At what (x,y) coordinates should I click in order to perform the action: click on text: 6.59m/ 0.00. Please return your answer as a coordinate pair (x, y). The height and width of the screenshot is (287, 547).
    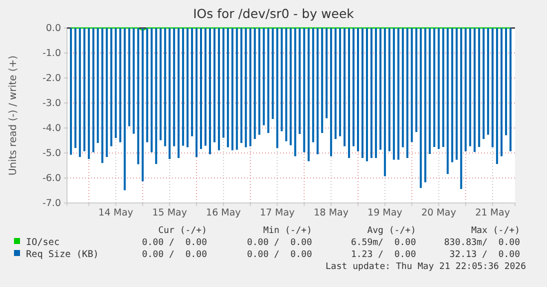
    Looking at the image, I should click on (383, 243).